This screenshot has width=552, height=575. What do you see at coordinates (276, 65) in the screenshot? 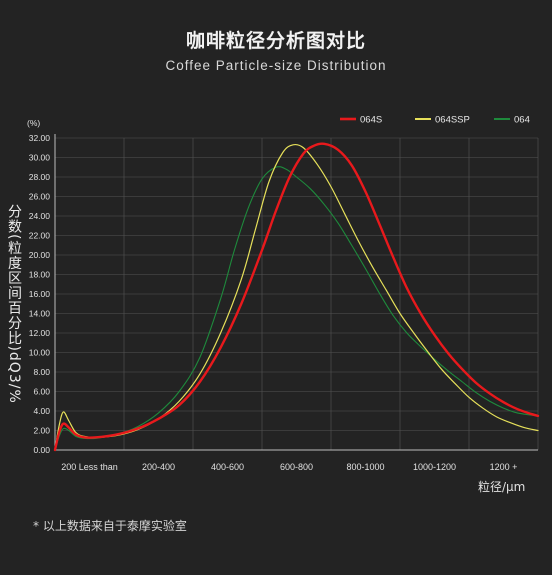
I see `chart-subtitle: Coffee Particle-size Distribution` at bounding box center [276, 65].